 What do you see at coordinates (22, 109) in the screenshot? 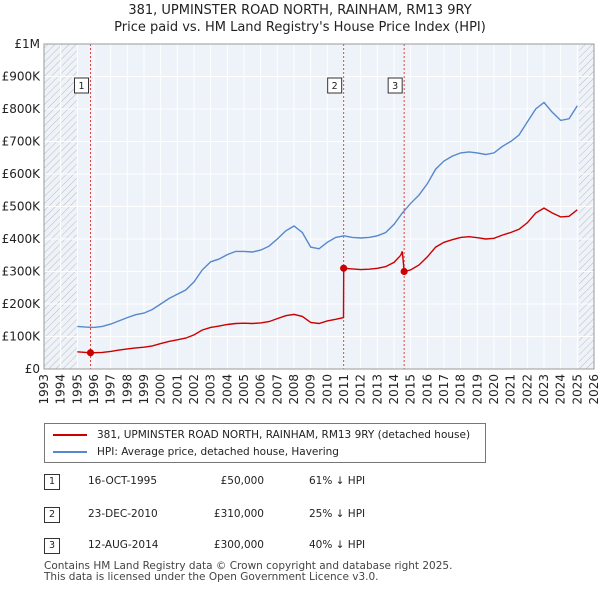
I see `y-tick-label: £800K` at bounding box center [22, 109].